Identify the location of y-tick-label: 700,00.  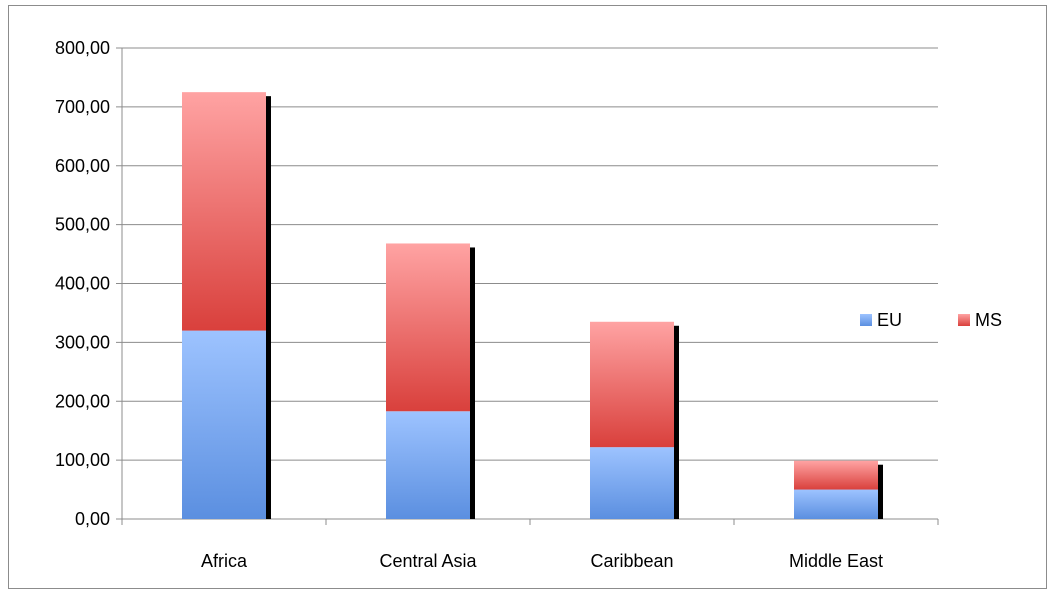
(82, 107).